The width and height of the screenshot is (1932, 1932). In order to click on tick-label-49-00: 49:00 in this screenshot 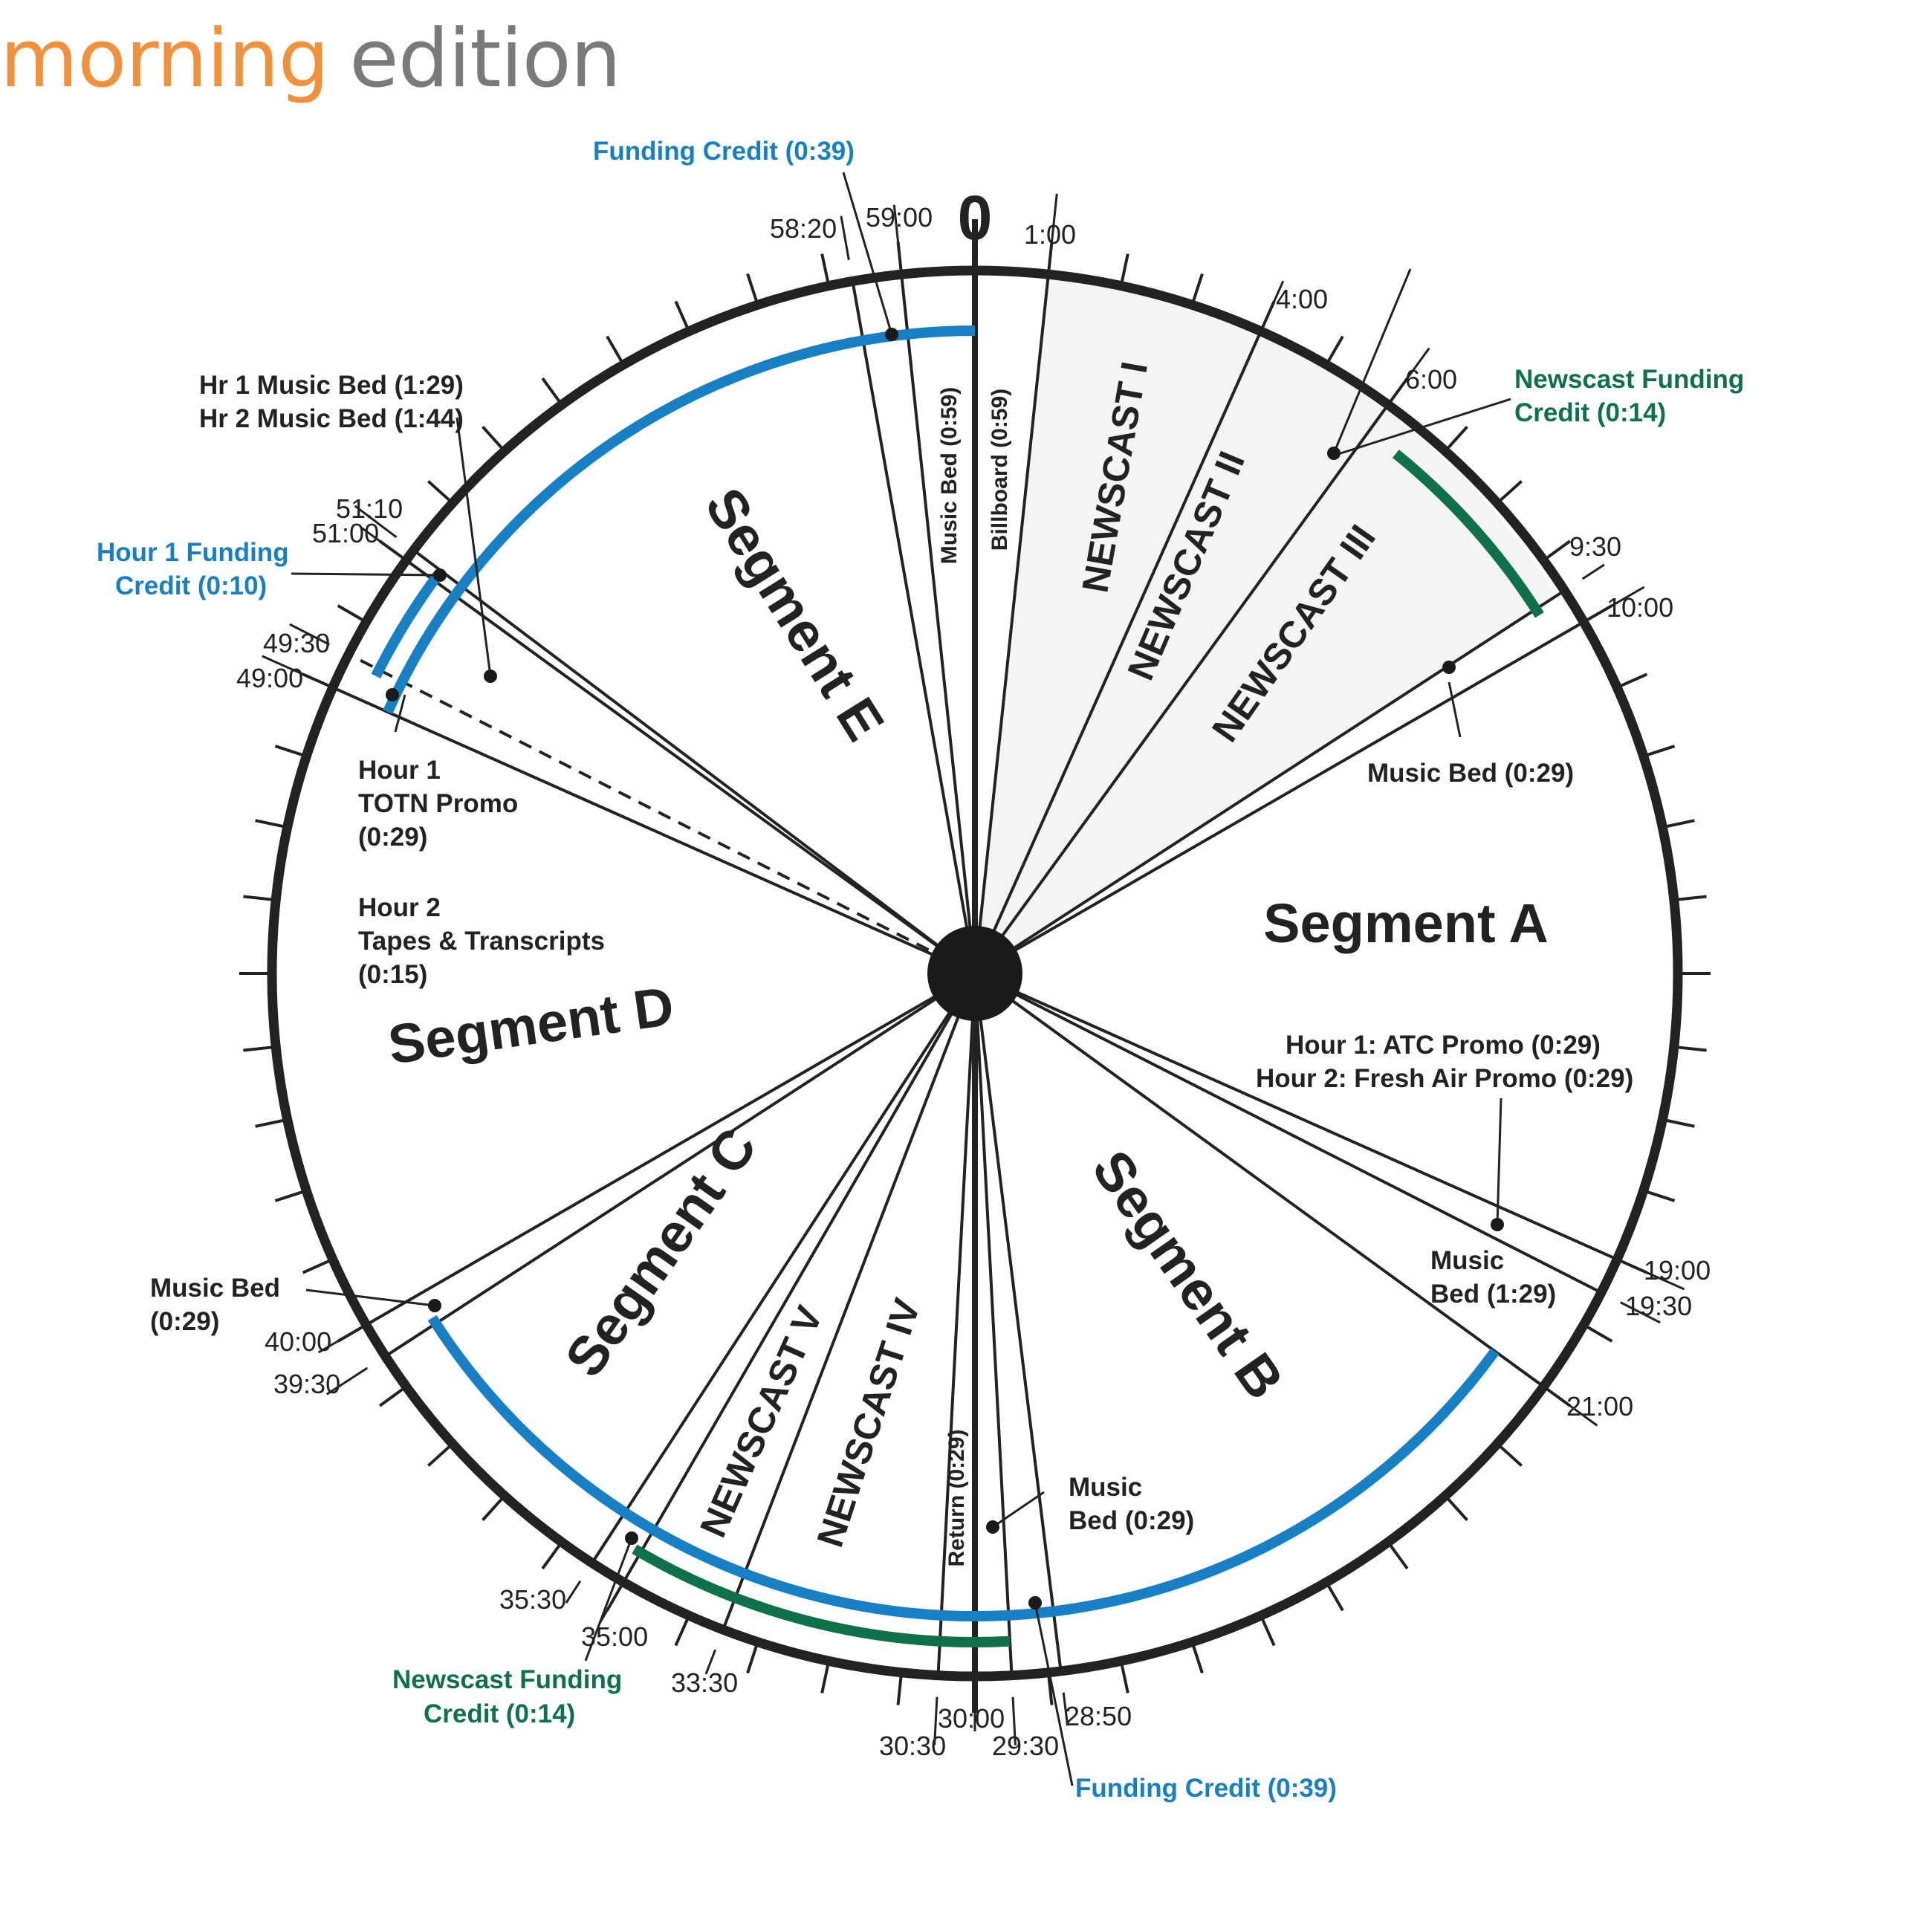, I will do `click(269, 678)`.